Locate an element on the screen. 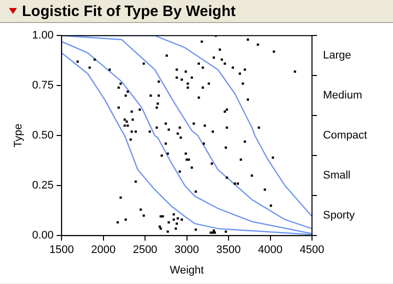 This screenshot has height=284, width=393. x-tick-label: 3500 is located at coordinates (228, 250).